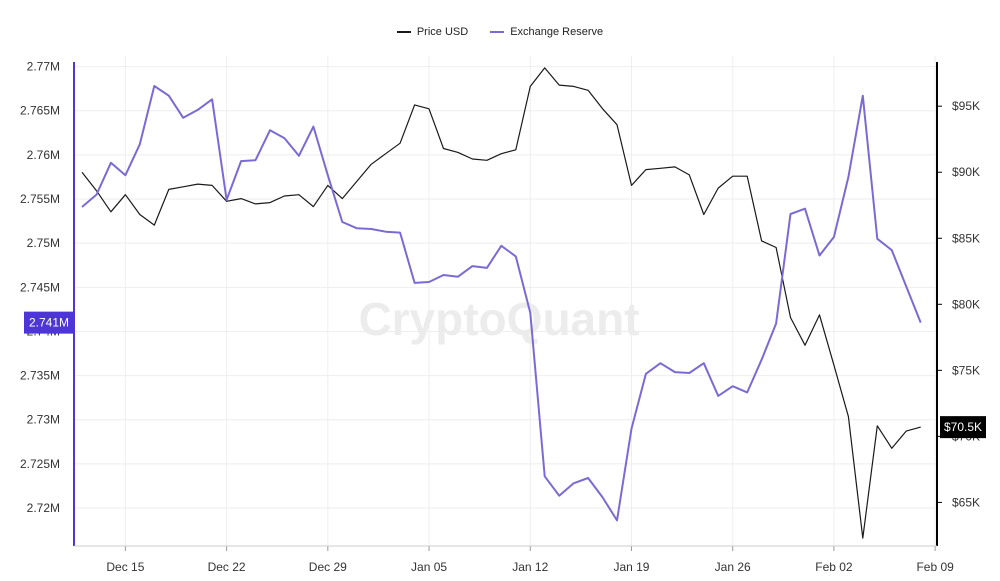 The width and height of the screenshot is (1000, 581). I want to click on legend: Price USD Exchange Reserve, so click(500, 32).